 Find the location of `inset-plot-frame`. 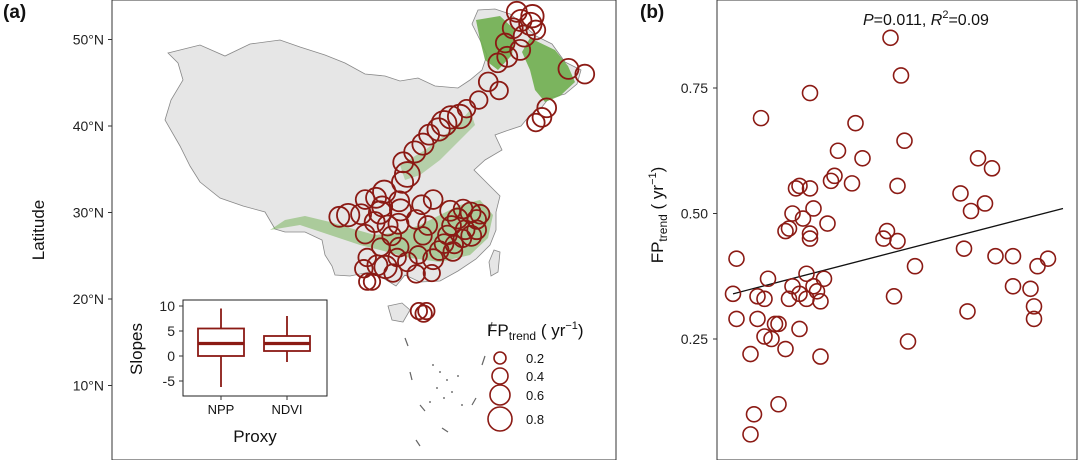

inset-plot-frame is located at coordinates (255, 348).